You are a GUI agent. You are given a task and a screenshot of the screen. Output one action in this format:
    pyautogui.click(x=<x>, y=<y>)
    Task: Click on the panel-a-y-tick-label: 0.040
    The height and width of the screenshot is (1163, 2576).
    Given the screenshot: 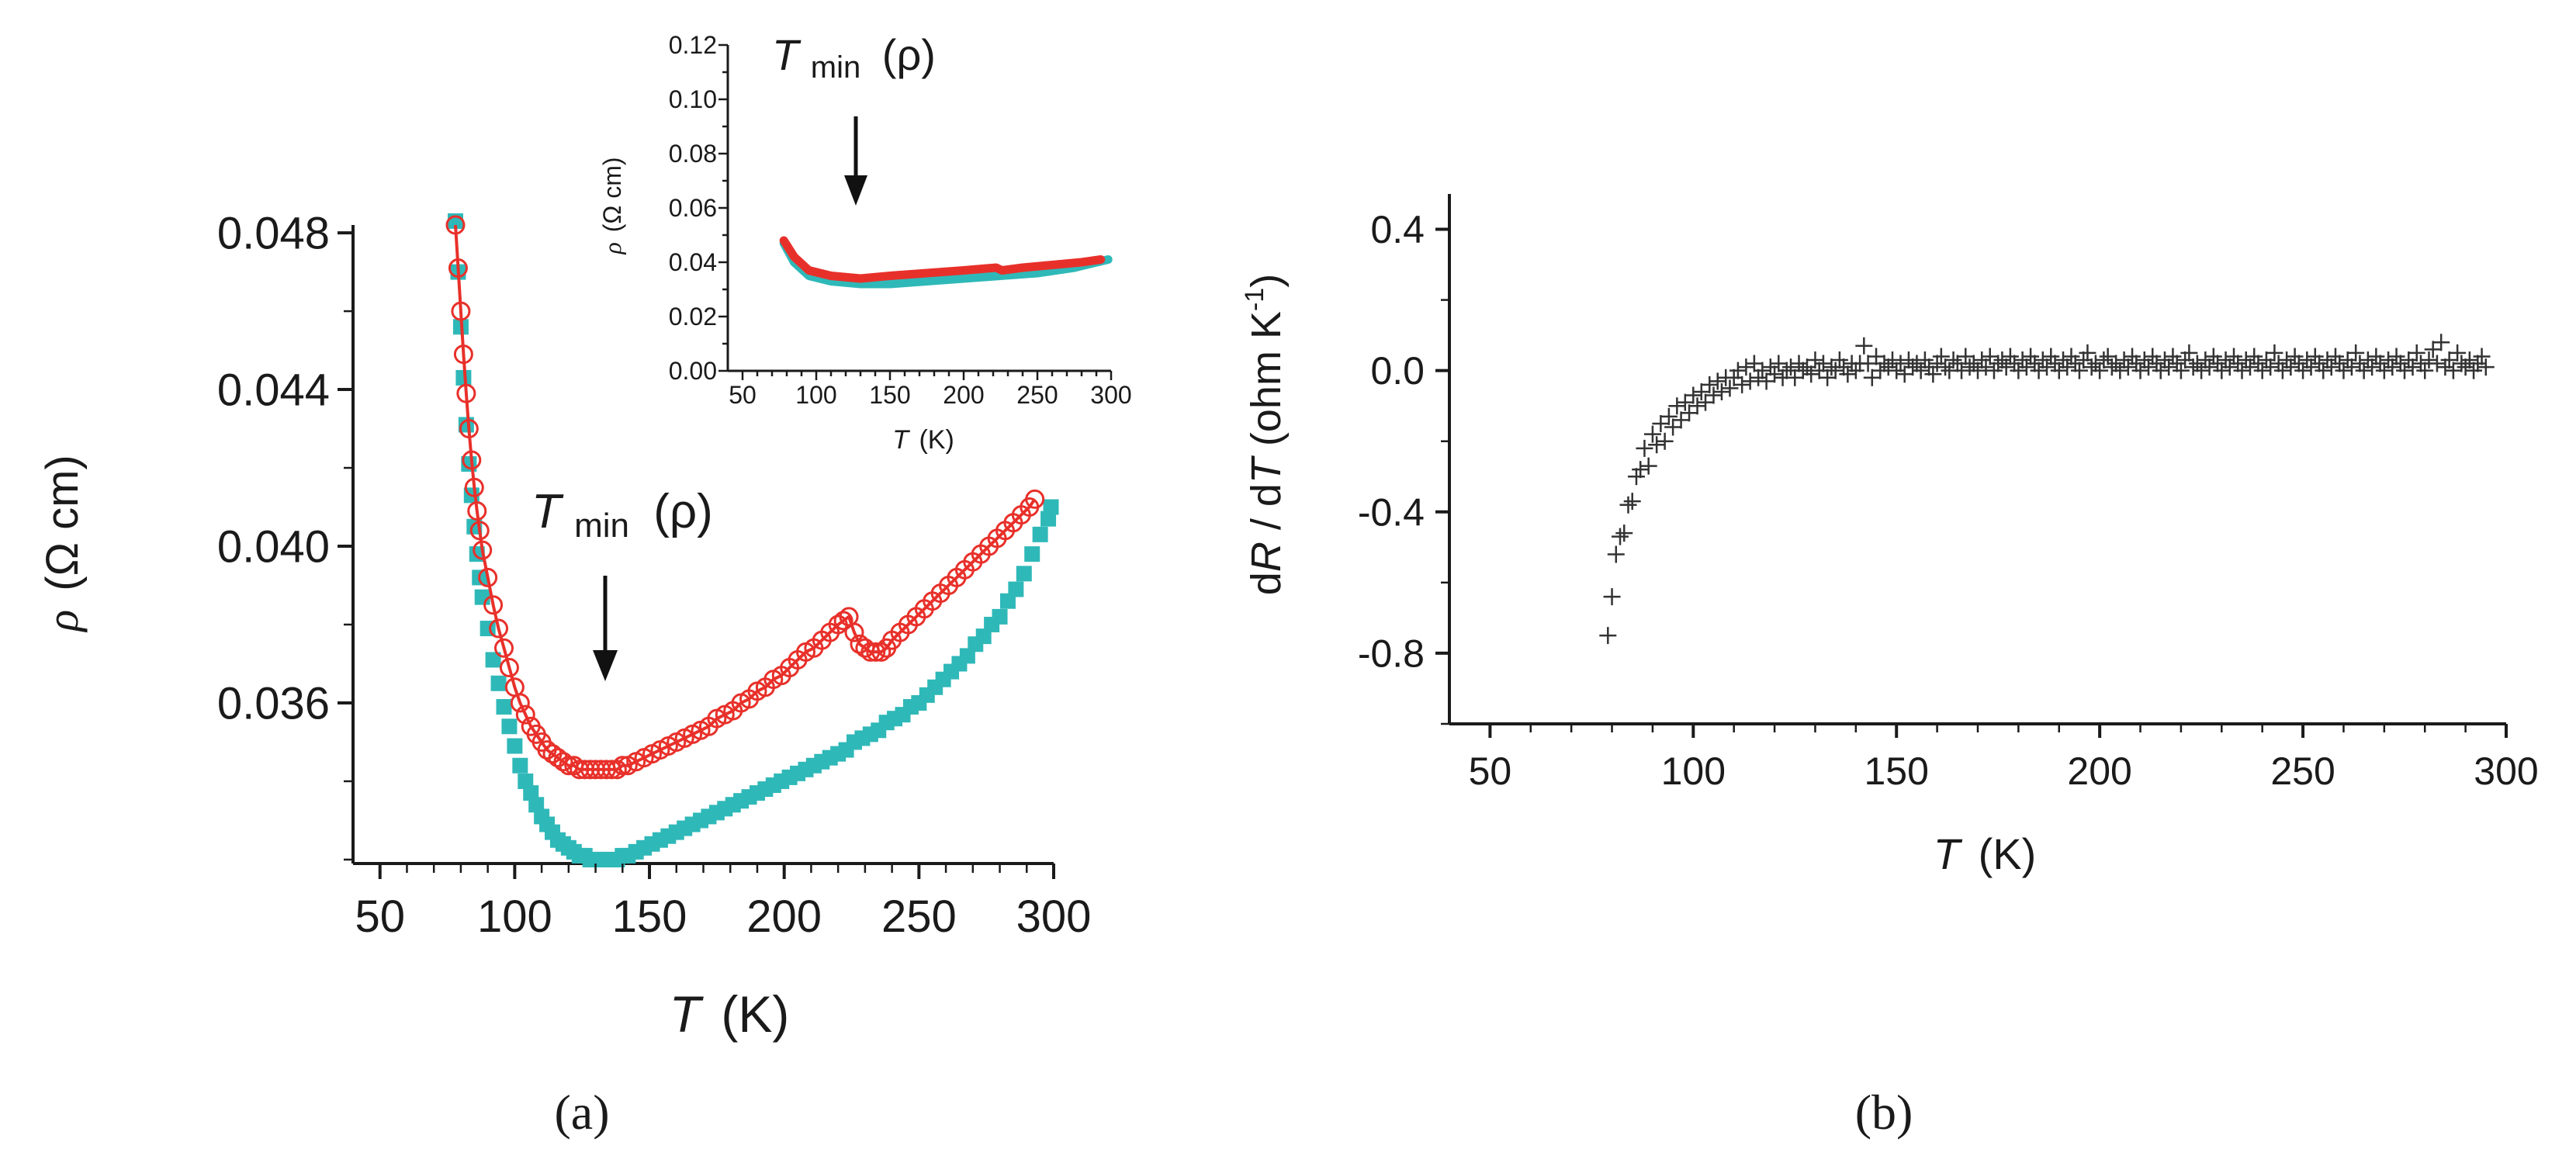 What is the action you would take?
    pyautogui.click(x=273, y=546)
    